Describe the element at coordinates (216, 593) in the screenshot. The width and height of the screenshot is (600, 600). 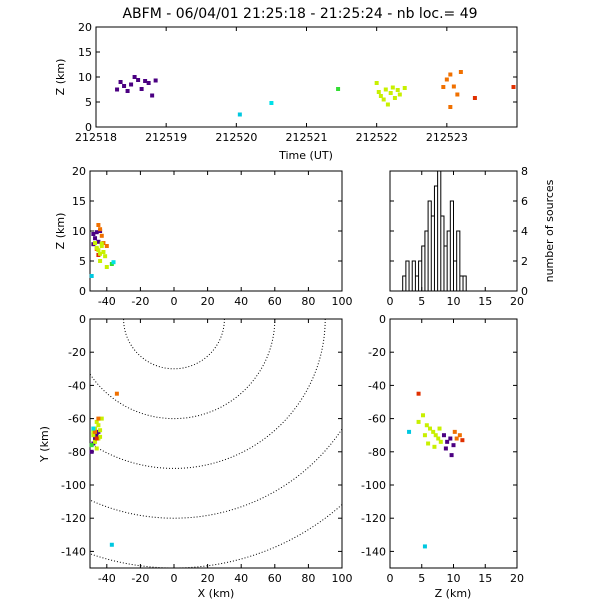
I see `x-y-xlabel: X (km)` at that location.